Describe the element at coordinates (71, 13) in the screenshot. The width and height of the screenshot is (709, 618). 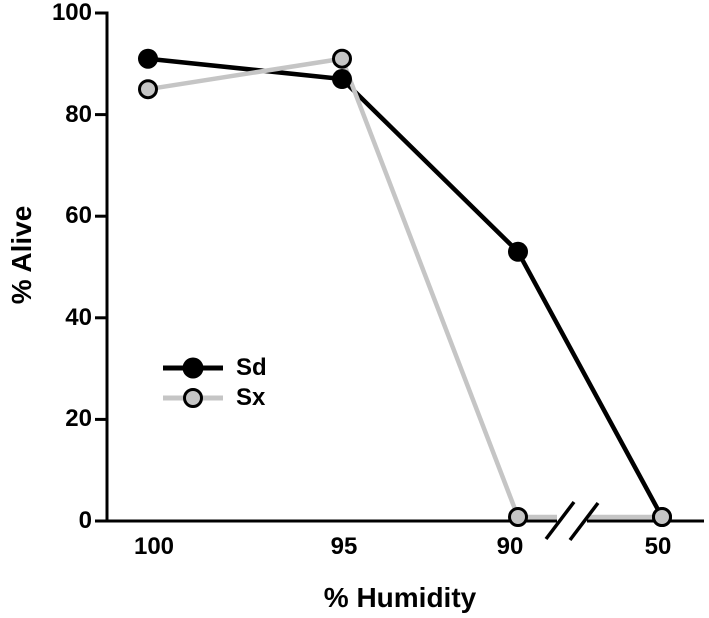
I see `y-tick-label-100: 100` at that location.